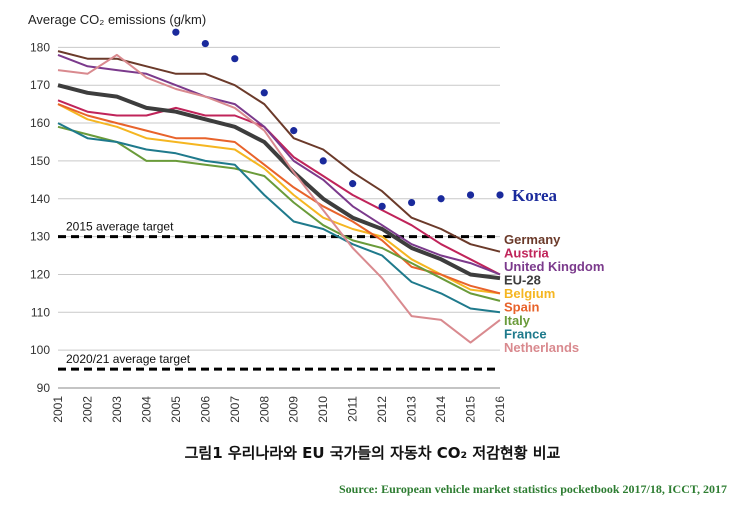 The width and height of the screenshot is (745, 507). What do you see at coordinates (40, 274) in the screenshot?
I see `y-tick-label: 120` at bounding box center [40, 274].